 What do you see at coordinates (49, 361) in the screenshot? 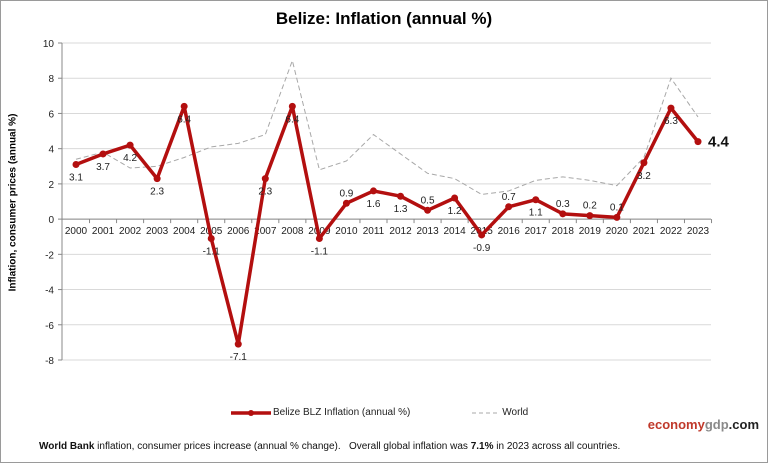
I see `y-tick-label: -8` at bounding box center [49, 361].